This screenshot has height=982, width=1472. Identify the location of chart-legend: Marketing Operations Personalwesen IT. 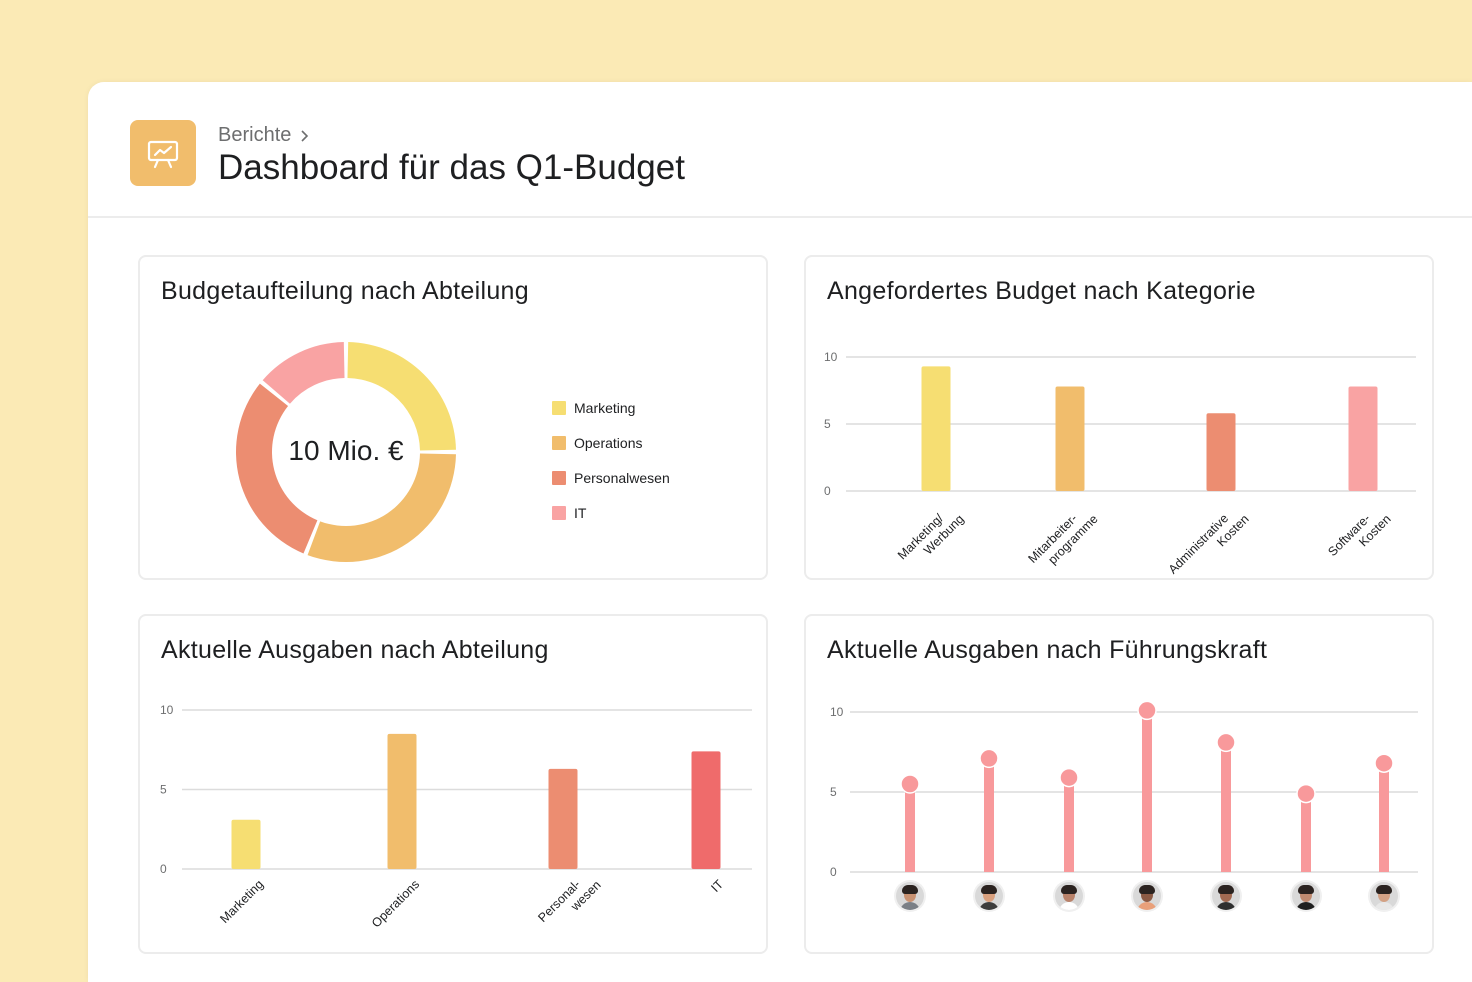
(611, 460).